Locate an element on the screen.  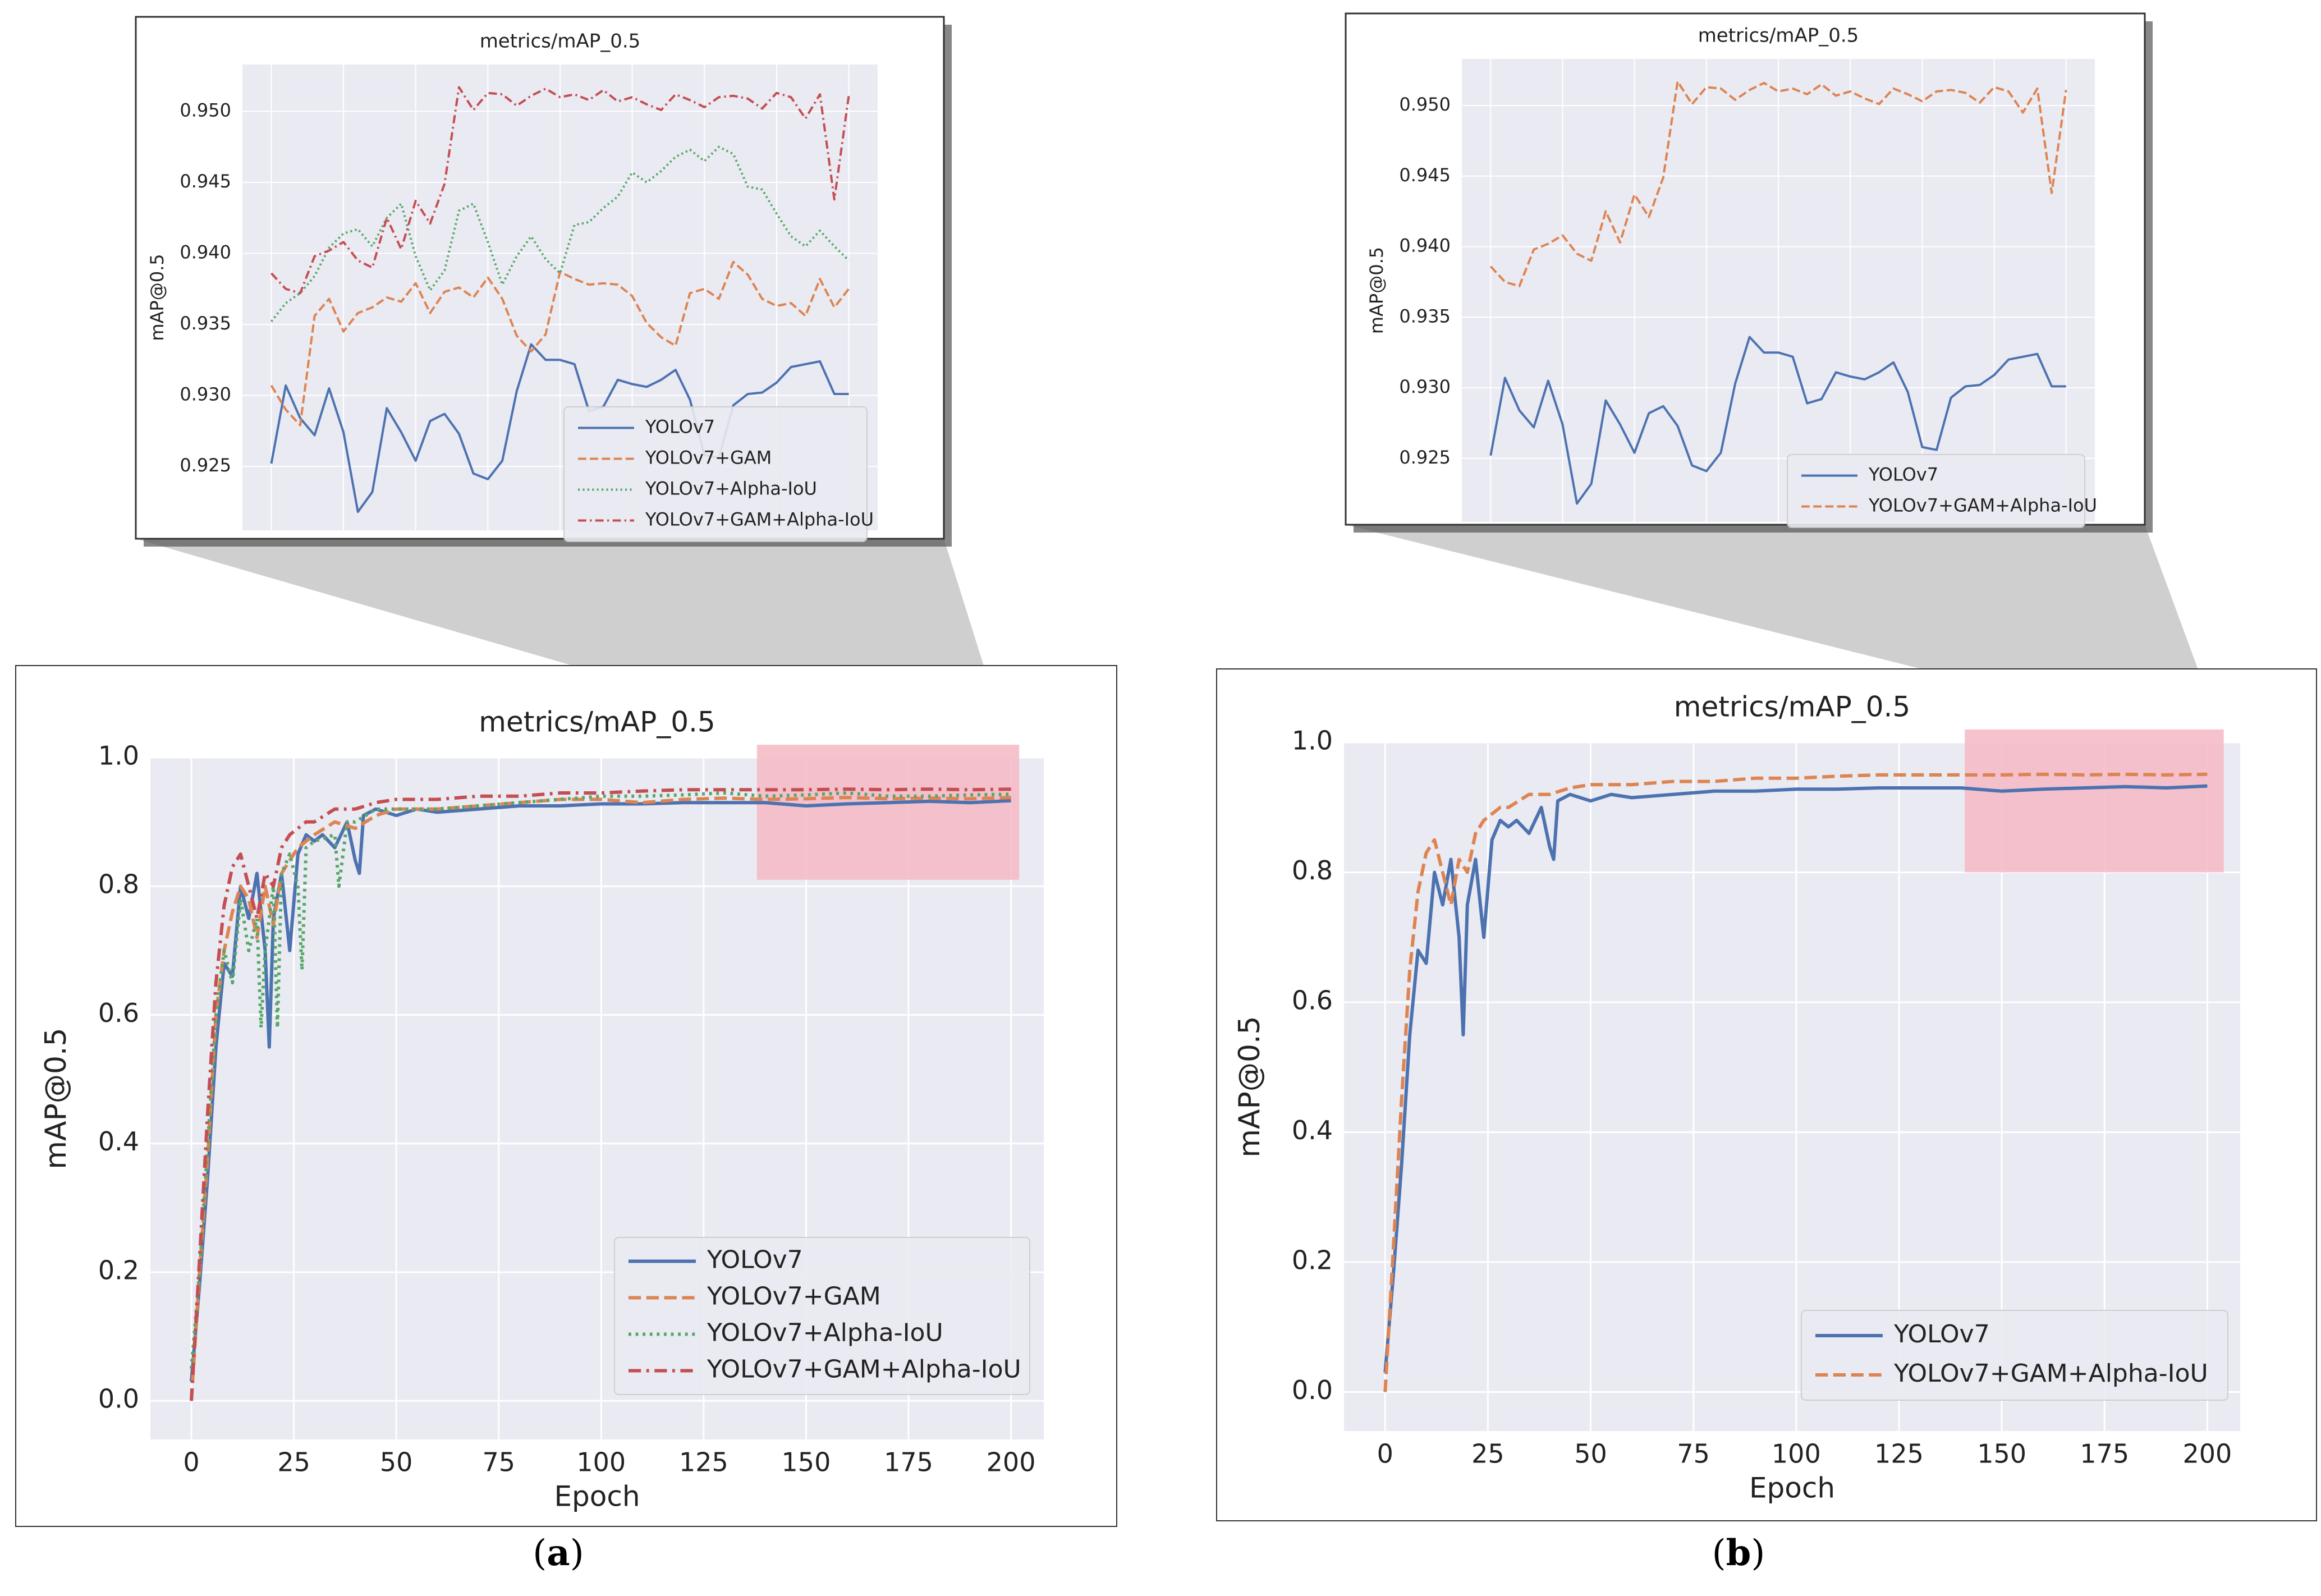
caption-a-letter: a is located at coordinates (558, 1553).